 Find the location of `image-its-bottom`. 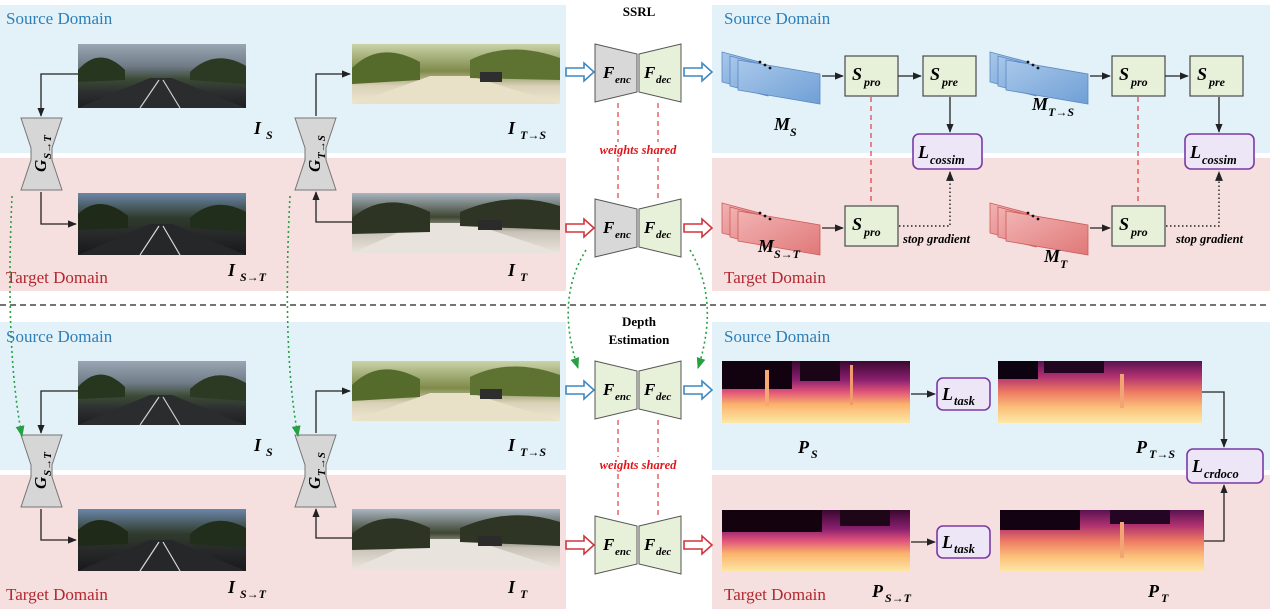

image-its-bottom is located at coordinates (456, 391).